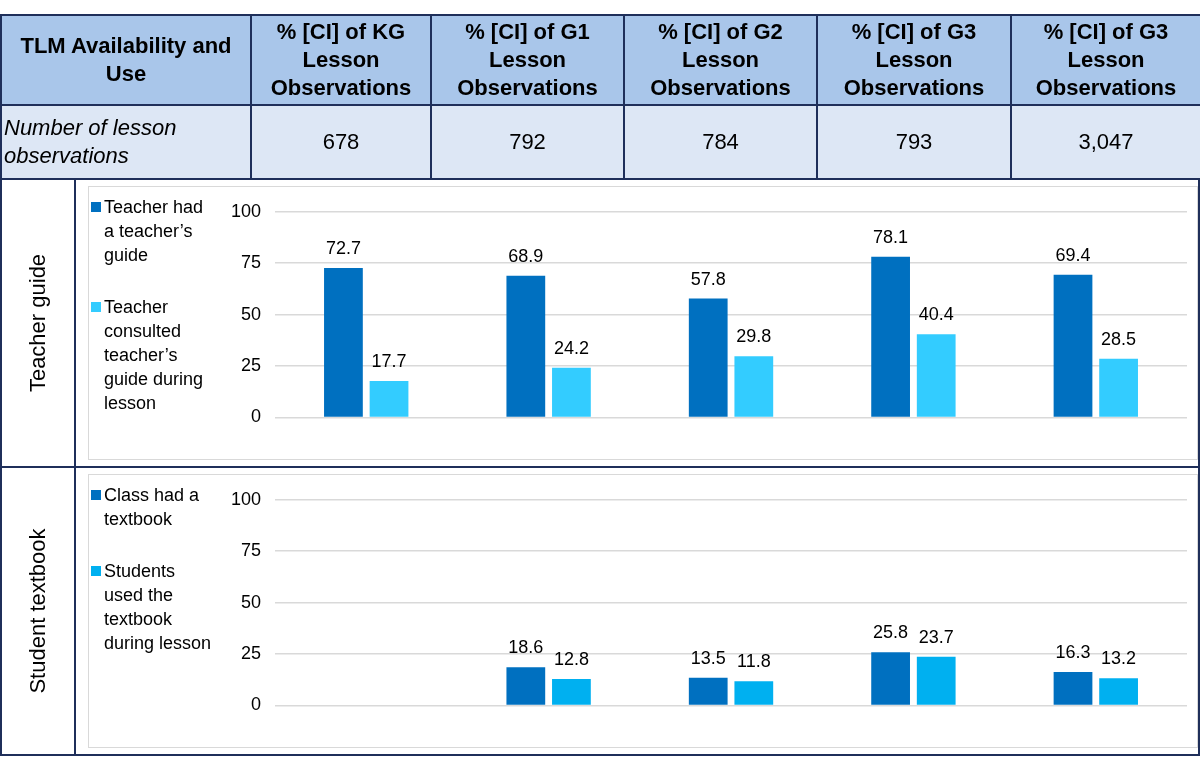 The height and width of the screenshot is (760, 1200). Describe the element at coordinates (720, 142) in the screenshot. I see `text: 784` at that location.